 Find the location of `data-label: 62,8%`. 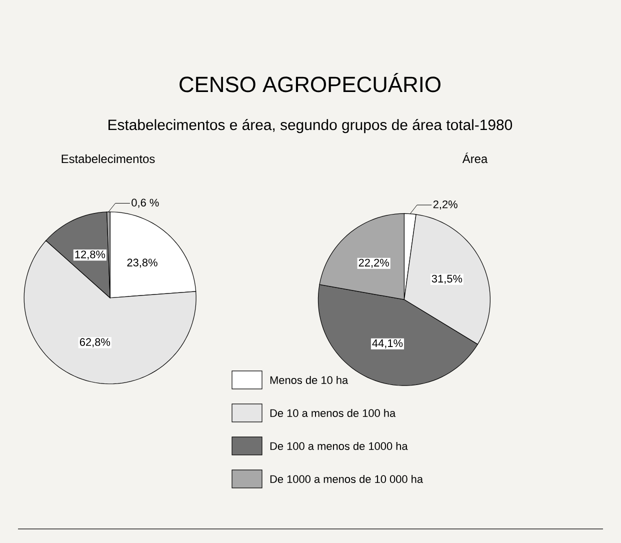

data-label: 62,8% is located at coordinates (95, 343).